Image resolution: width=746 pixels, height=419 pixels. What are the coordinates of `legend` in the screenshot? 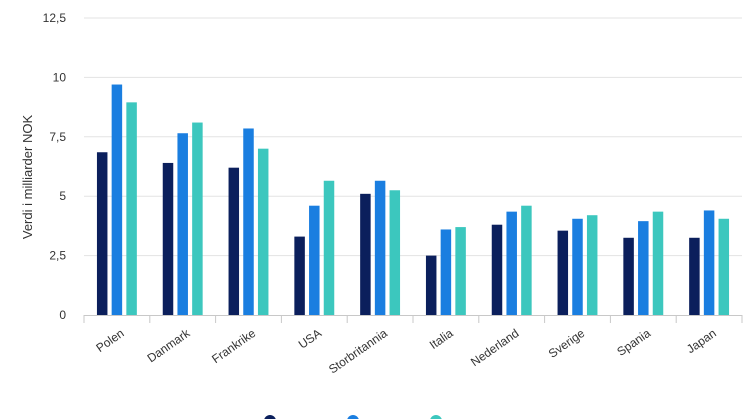 It's located at (353, 417).